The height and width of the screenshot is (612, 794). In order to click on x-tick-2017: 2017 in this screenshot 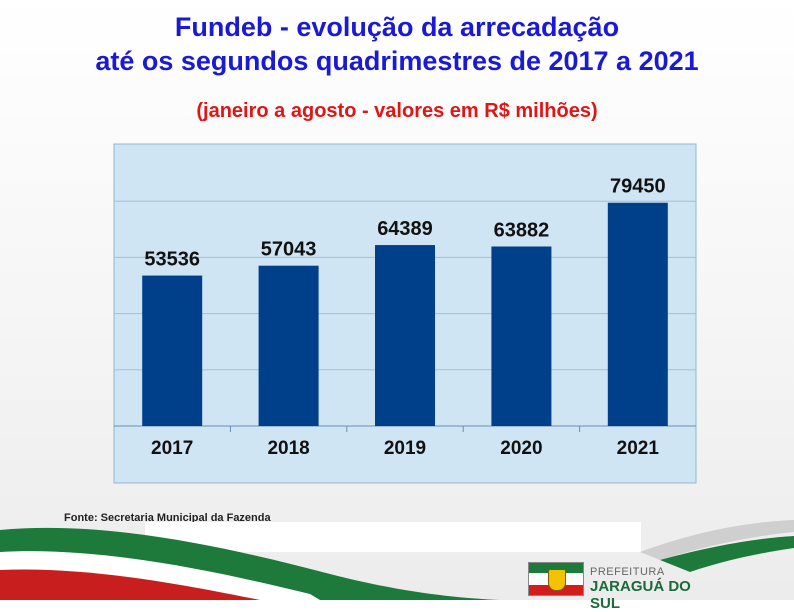, I will do `click(172, 448)`.